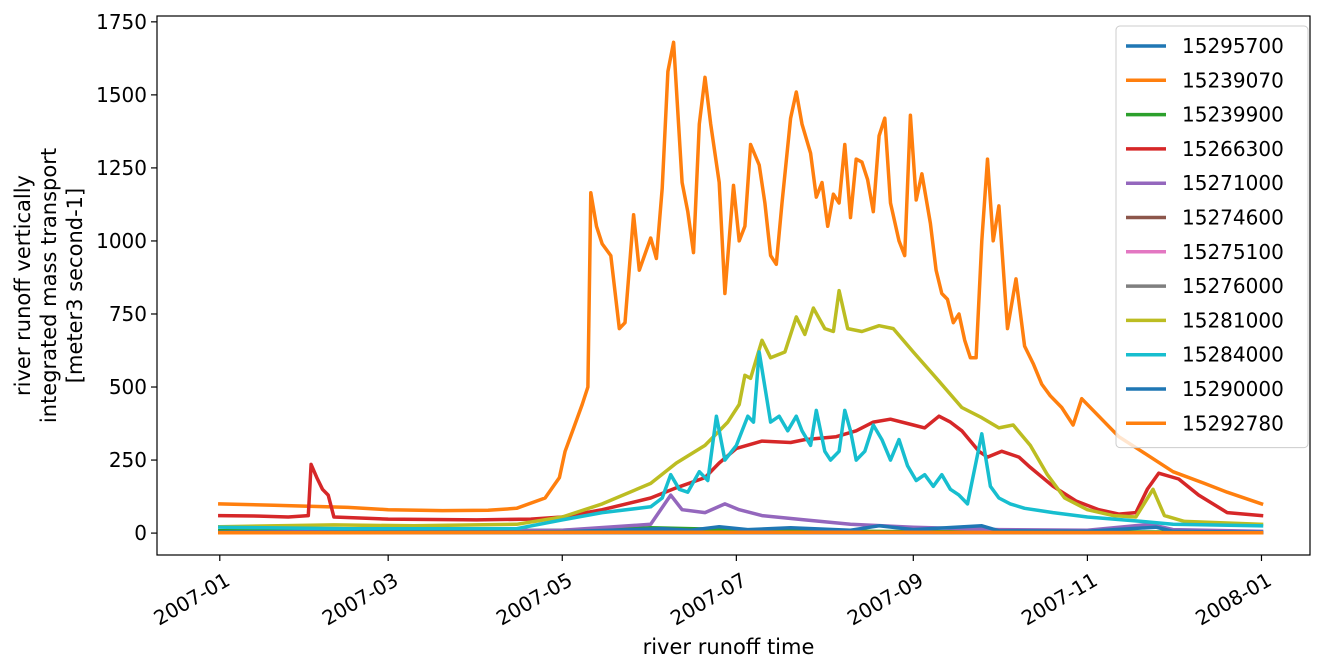 The image size is (1330, 669). I want to click on y-axis-label-line: river runoff vertically, so click(23, 285).